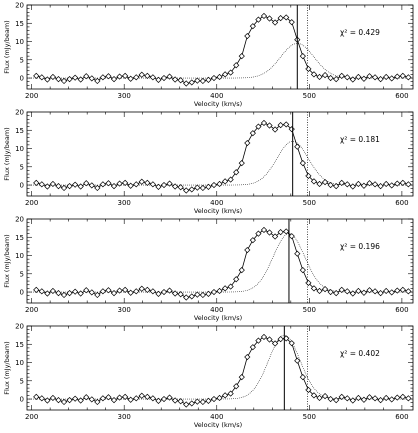  I want to click on y-tick-label: 0, so click(22, 186).